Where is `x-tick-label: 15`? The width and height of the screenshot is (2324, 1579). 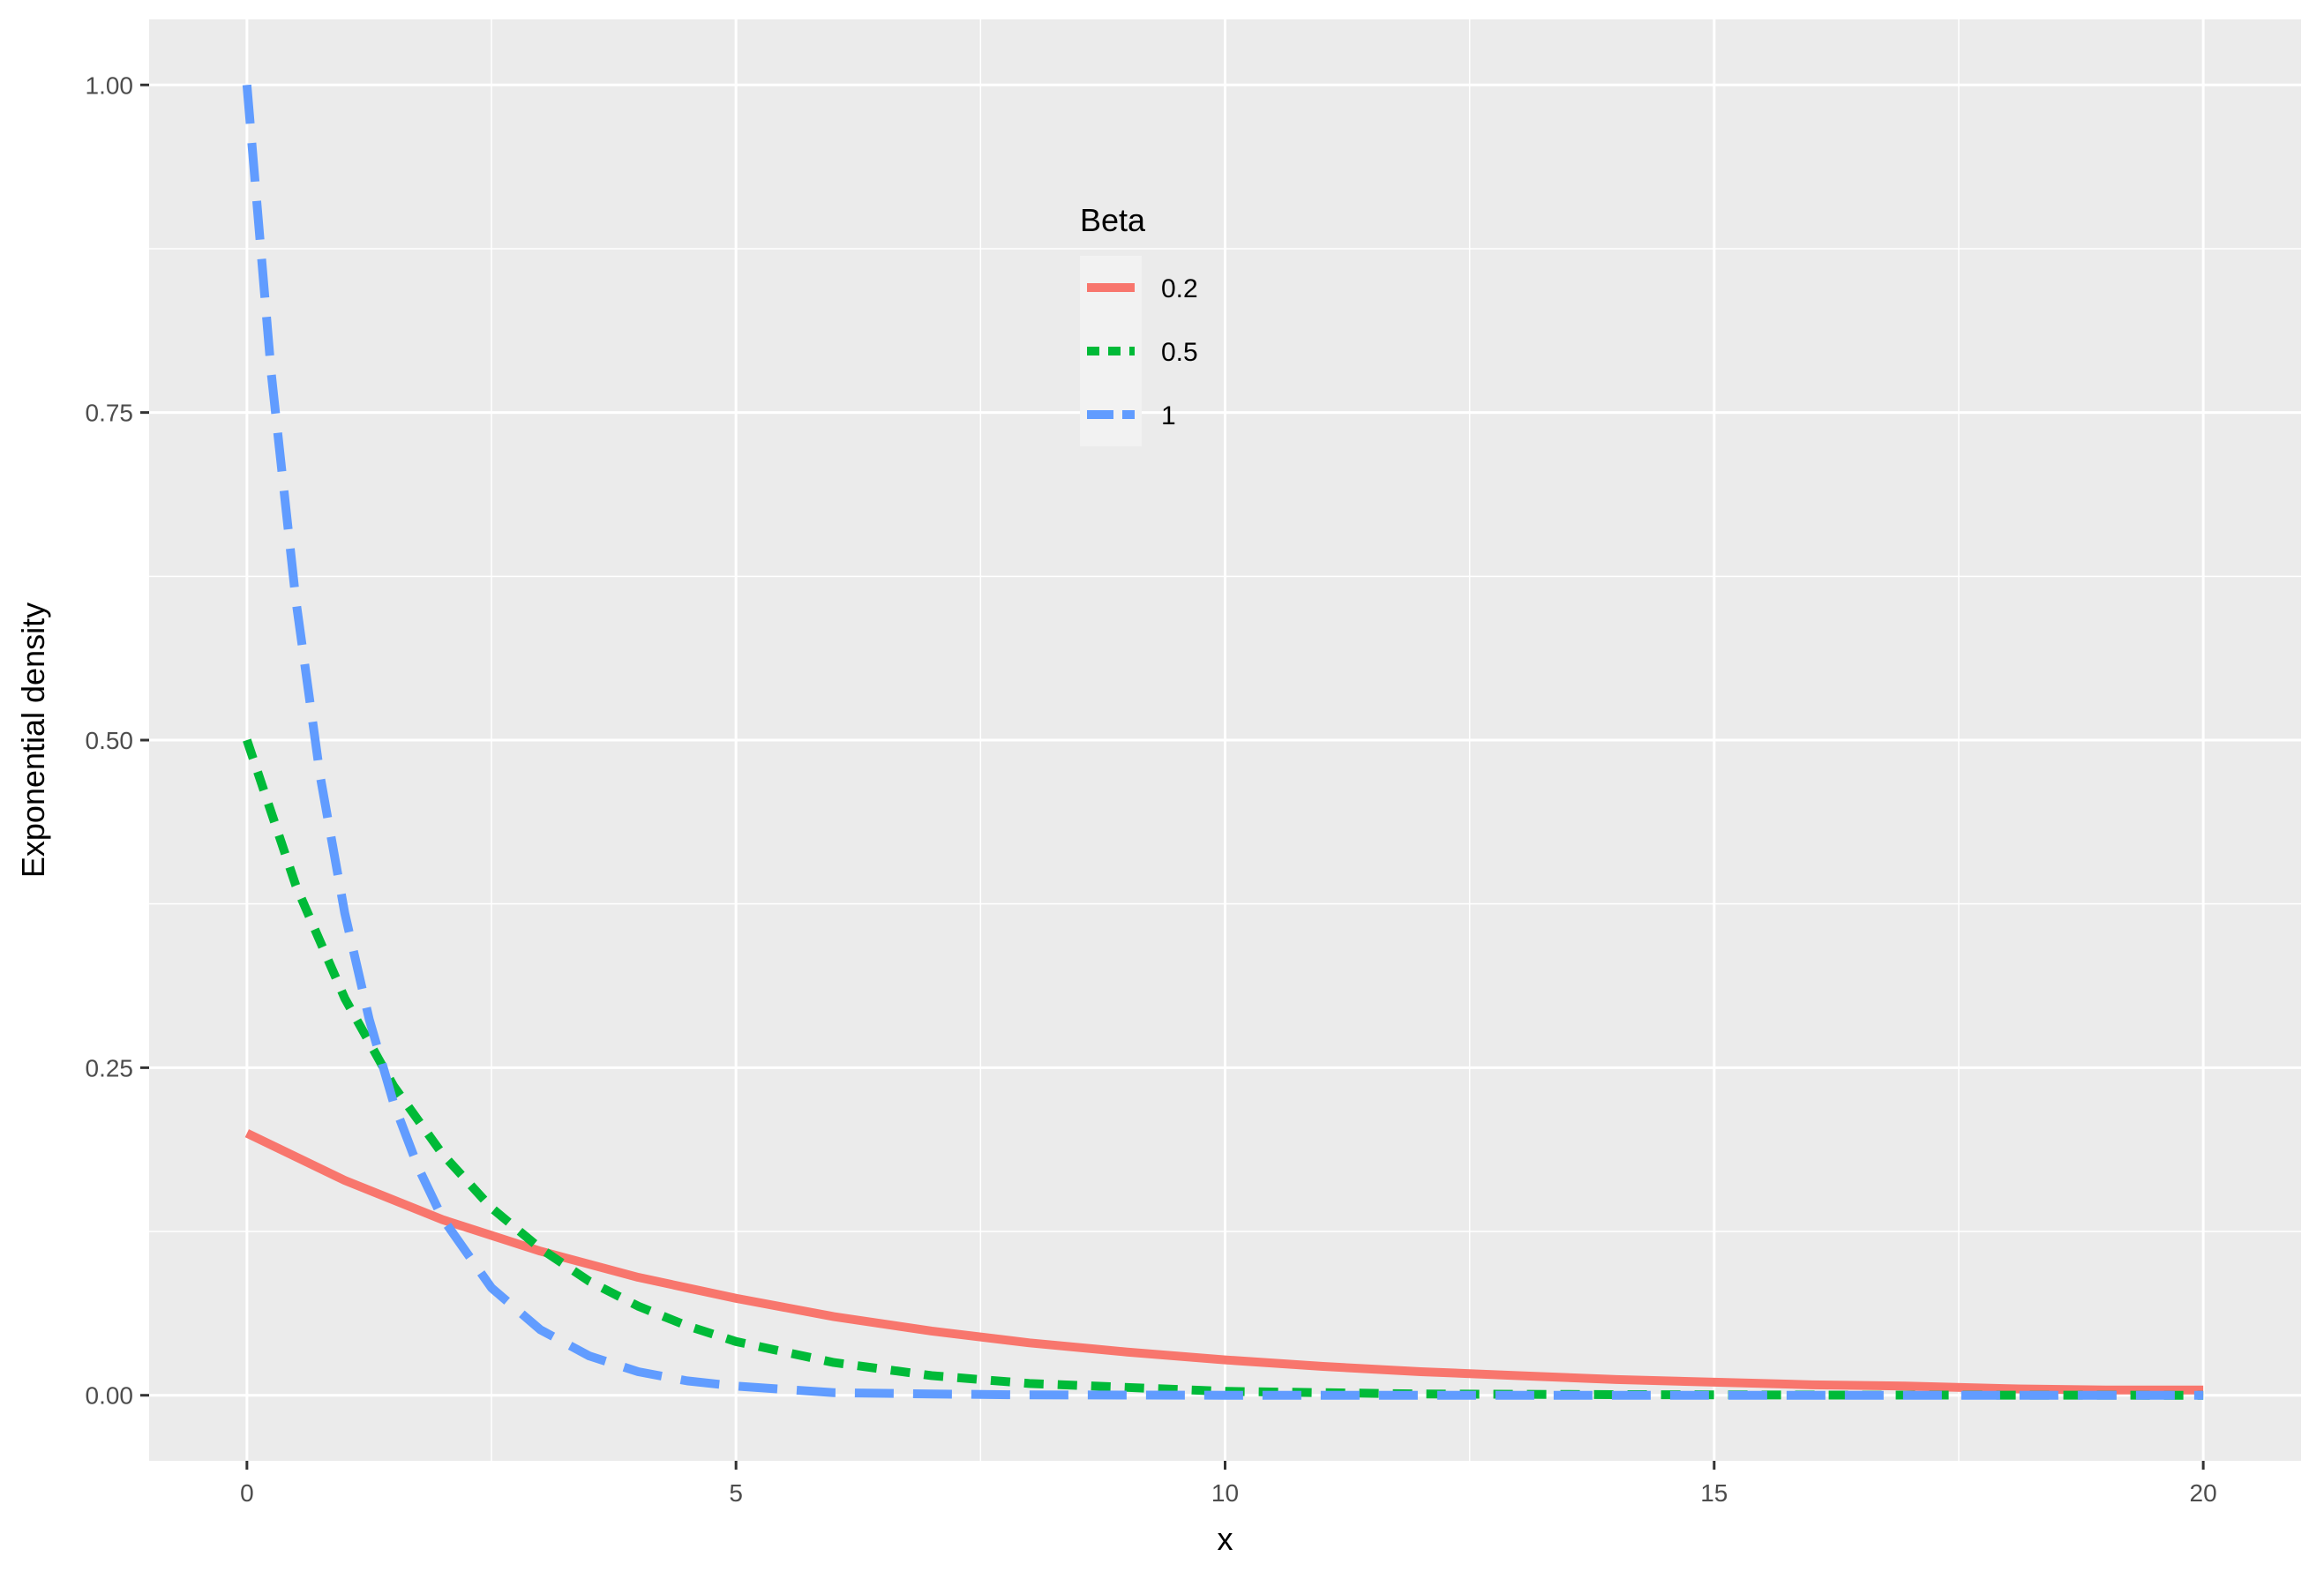 x-tick-label: 15 is located at coordinates (1714, 1493).